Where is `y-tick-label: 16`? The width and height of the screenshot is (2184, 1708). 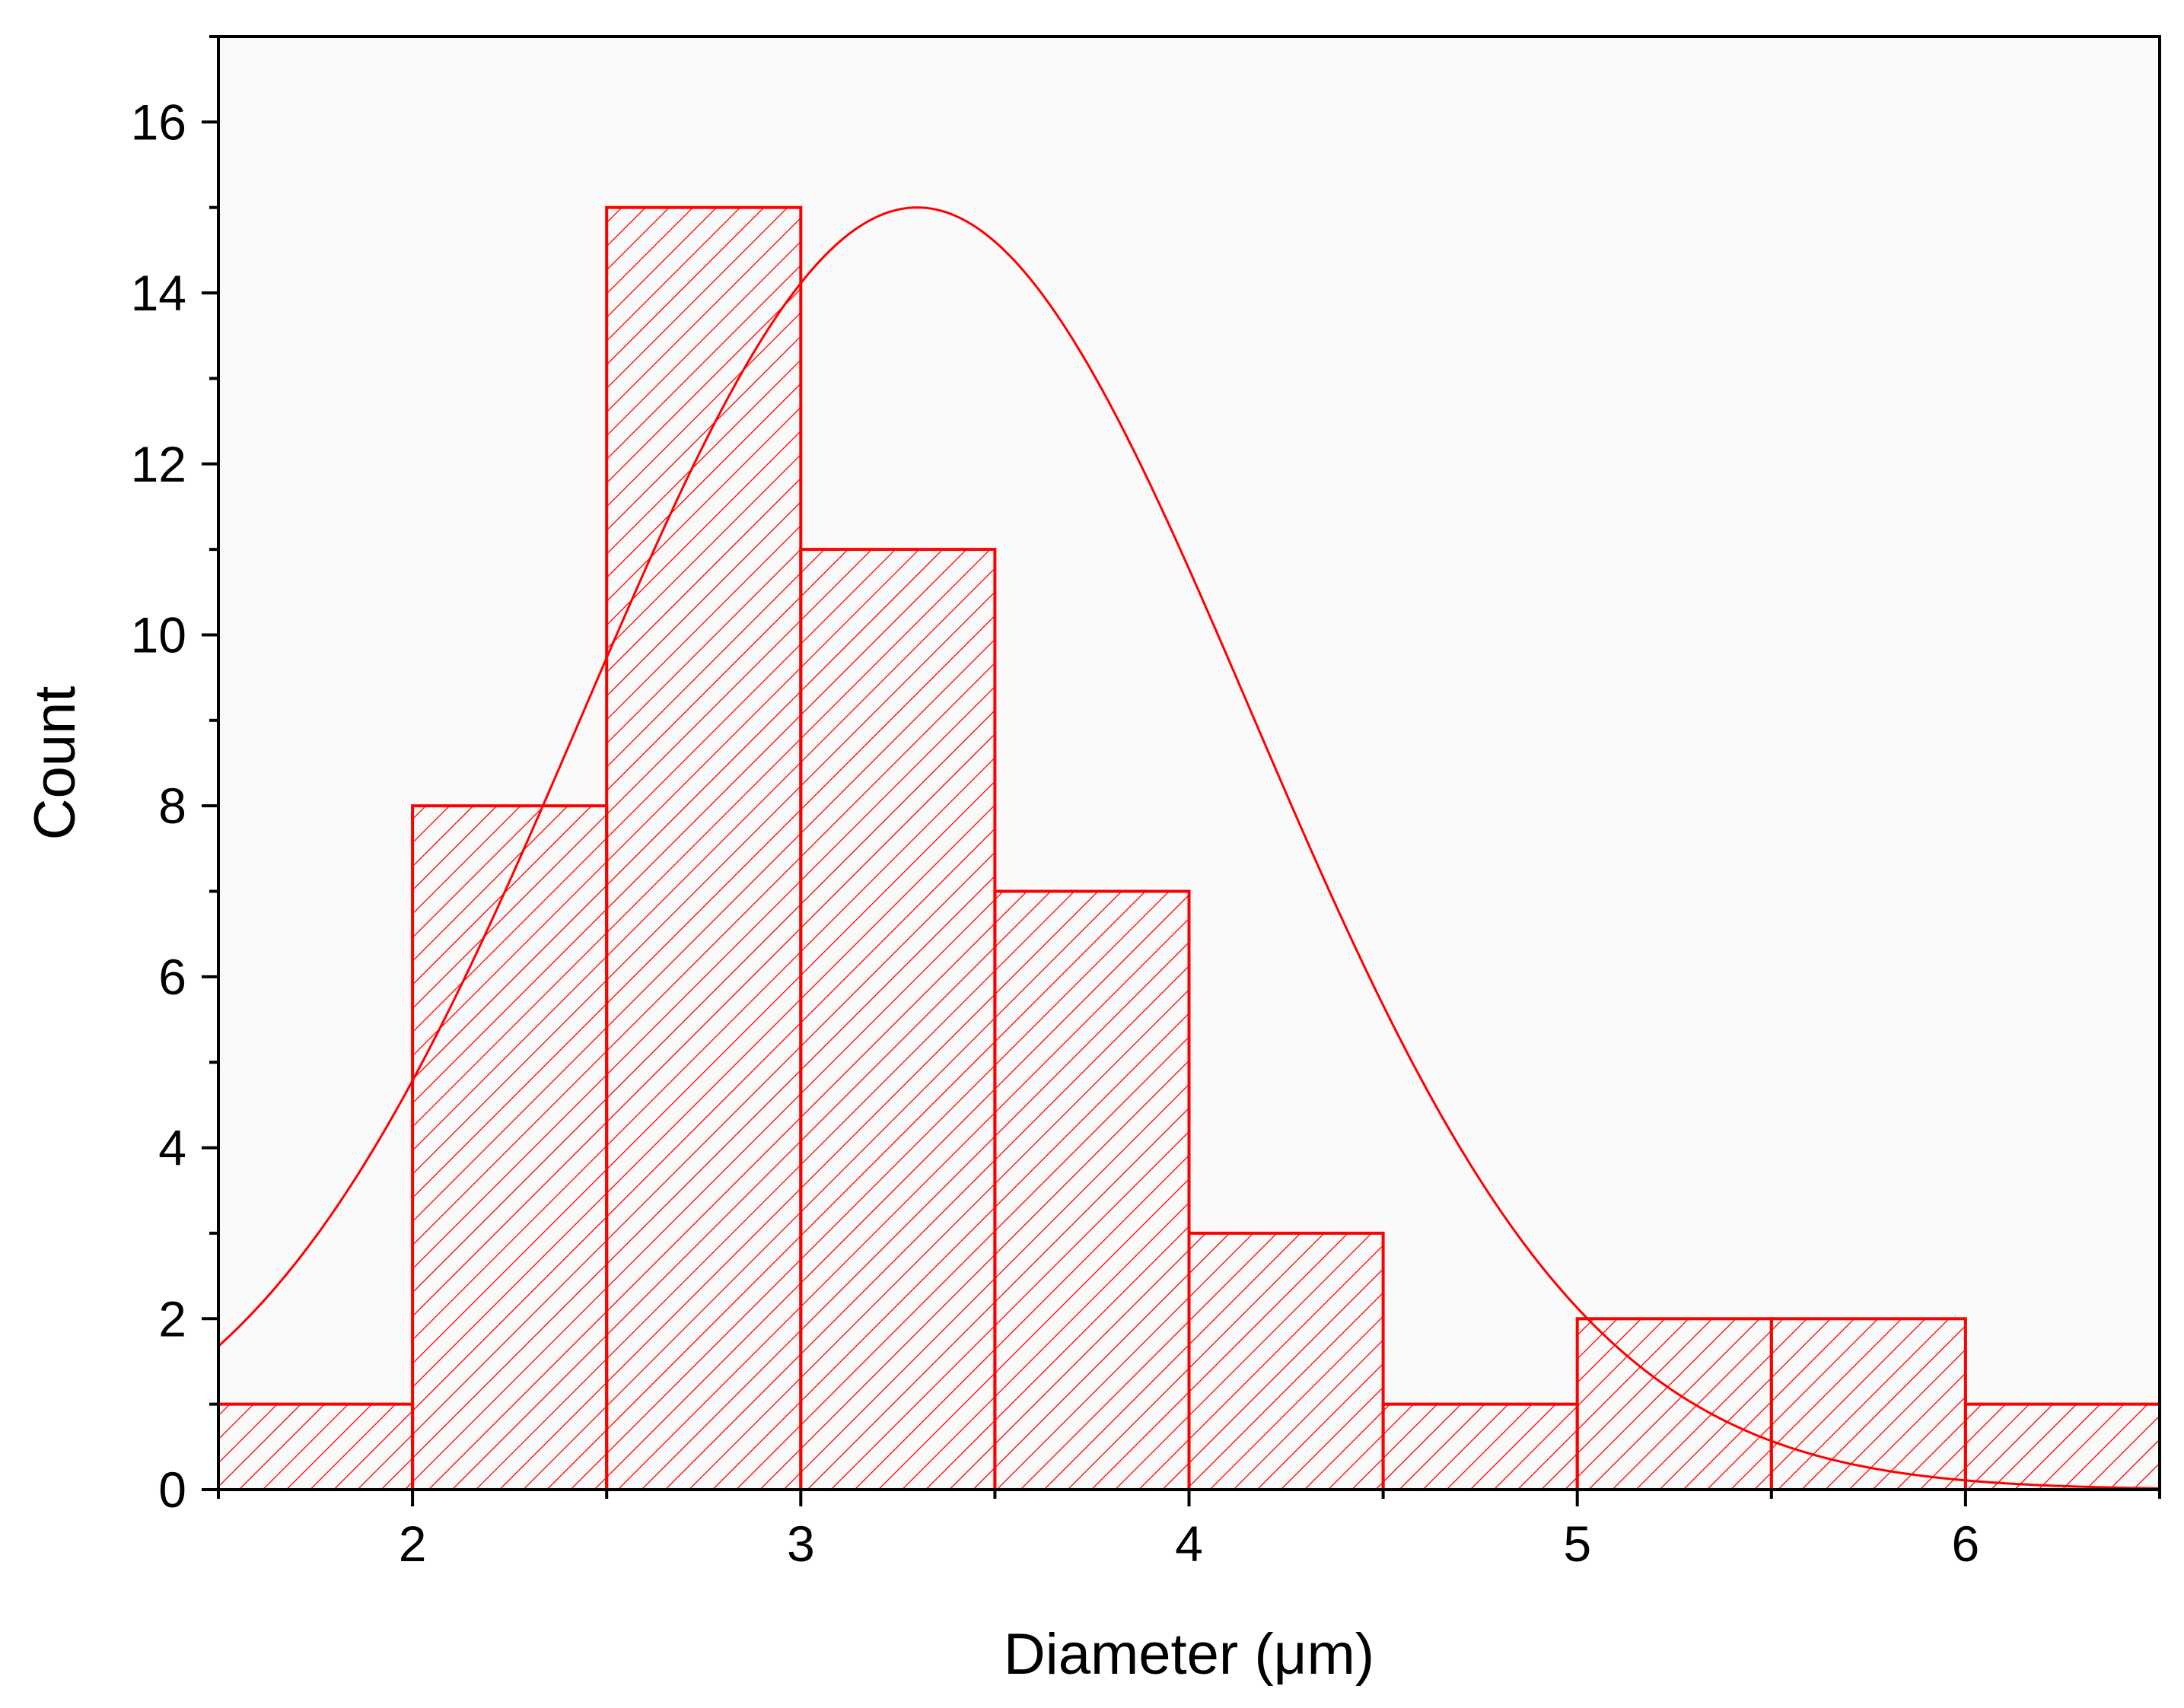
y-tick-label: 16 is located at coordinates (158, 122).